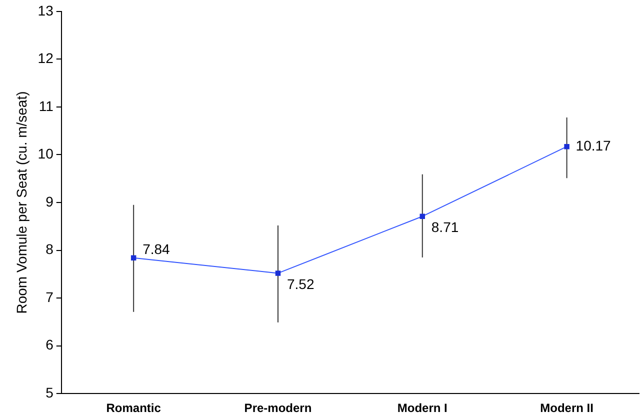 Image resolution: width=644 pixels, height=419 pixels. What do you see at coordinates (278, 408) in the screenshot?
I see `x-tick-label: Pre-modern` at bounding box center [278, 408].